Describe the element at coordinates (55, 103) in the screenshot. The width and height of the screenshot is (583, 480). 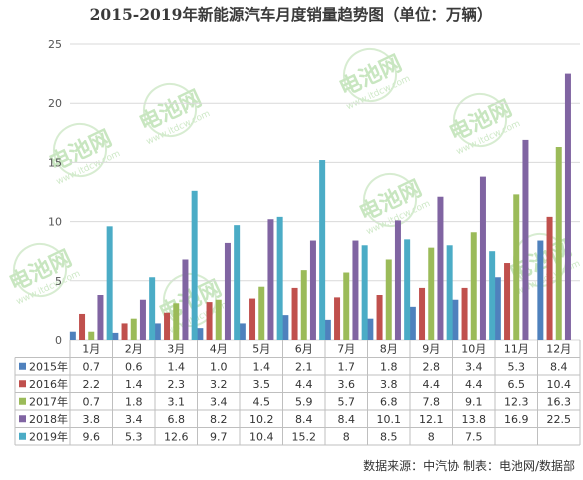
I see `y-tick-label: 20` at that location.